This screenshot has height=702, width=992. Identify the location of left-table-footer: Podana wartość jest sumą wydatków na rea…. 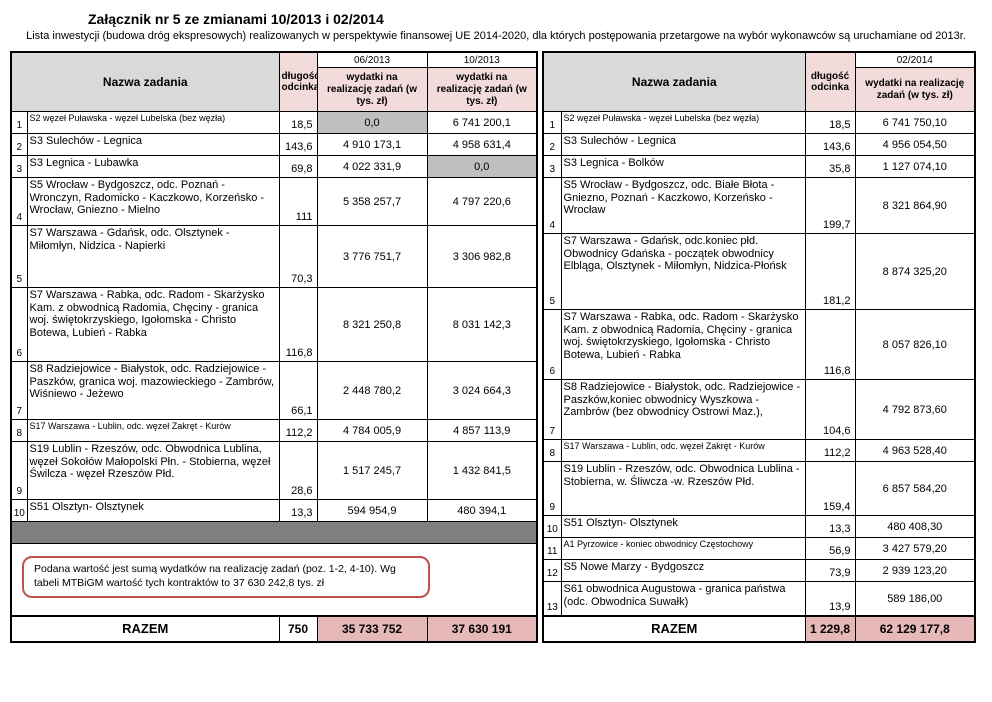
(274, 582).